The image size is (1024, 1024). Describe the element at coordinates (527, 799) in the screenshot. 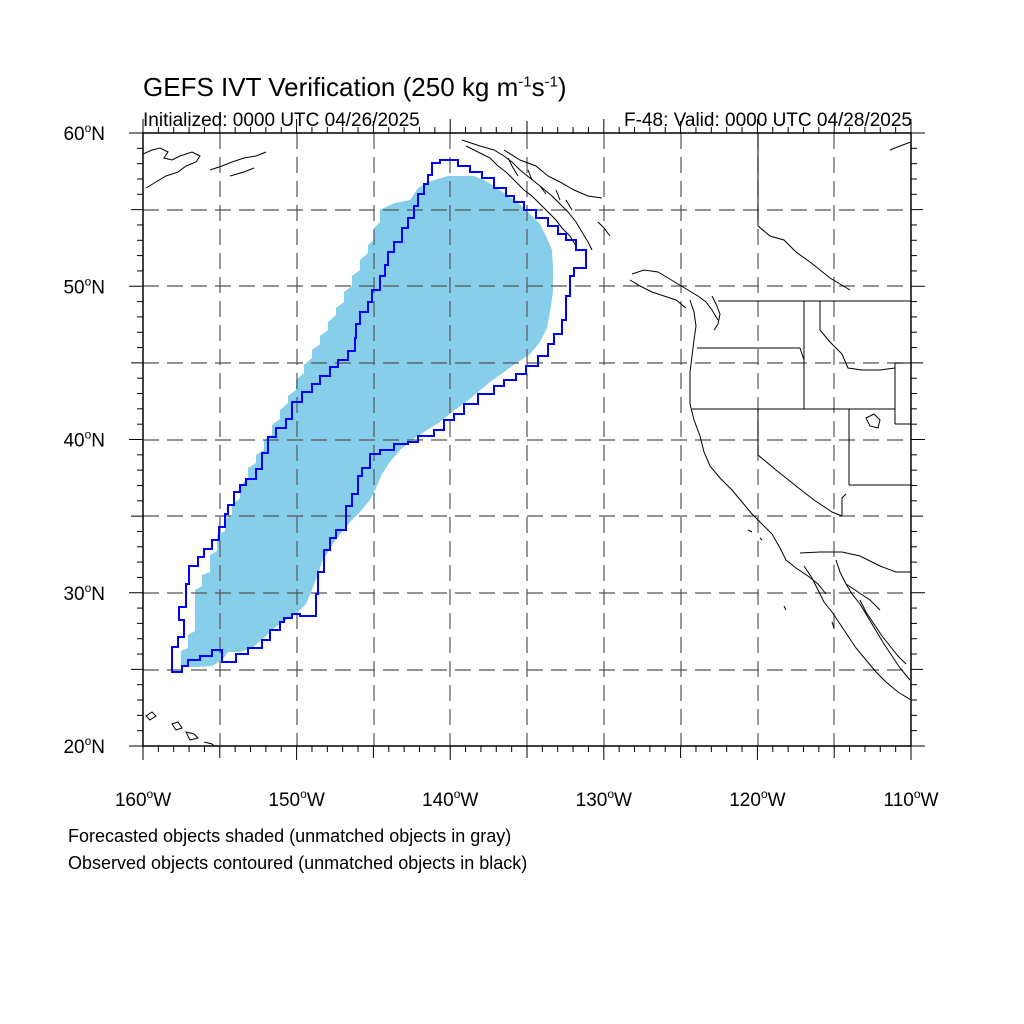

I see `longitude-labels: 160oW 150oW 140oW 130oW 120oW 110oW` at that location.